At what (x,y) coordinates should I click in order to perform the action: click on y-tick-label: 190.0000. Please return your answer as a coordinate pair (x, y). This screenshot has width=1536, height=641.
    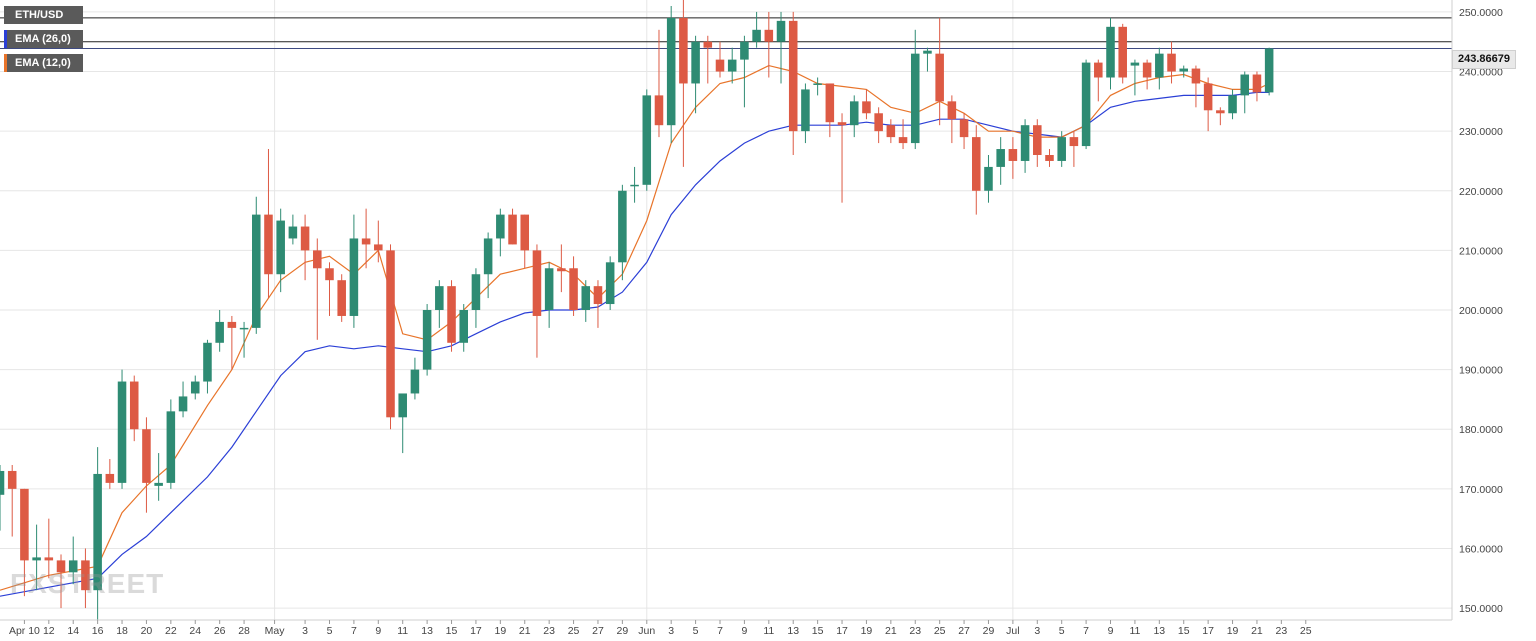
    Looking at the image, I should click on (1481, 371).